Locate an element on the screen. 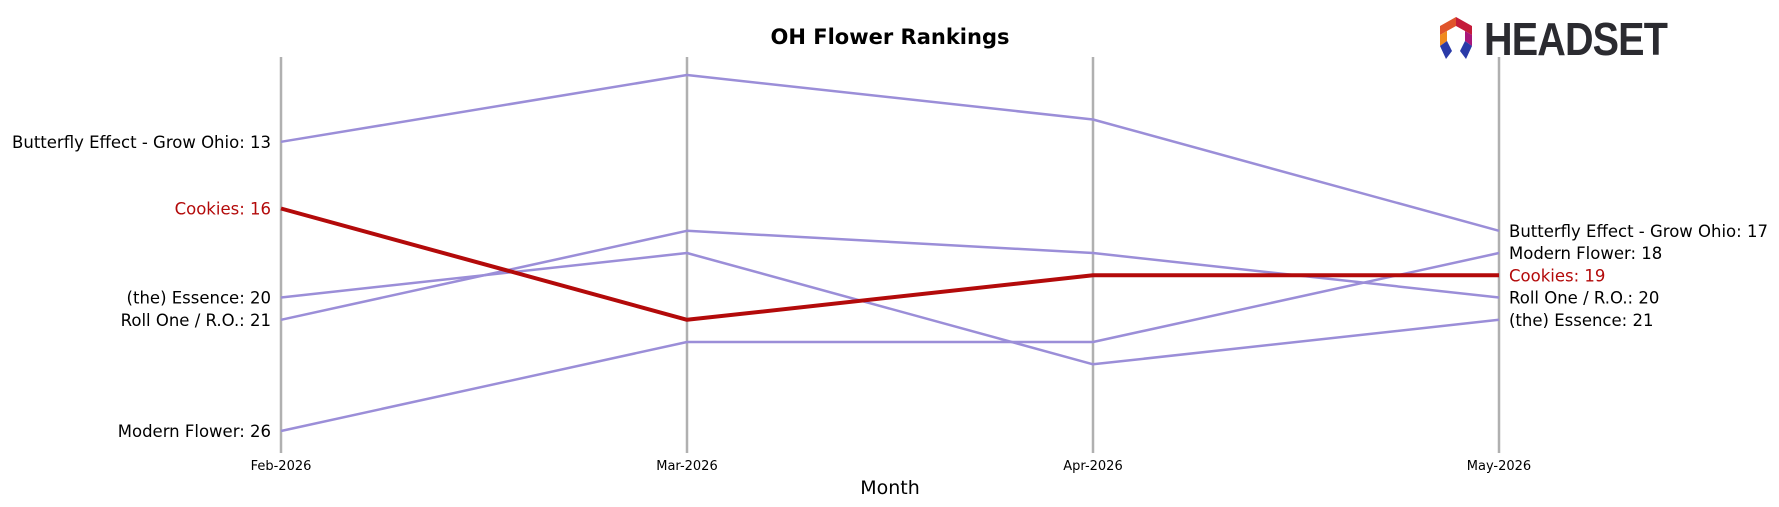 This screenshot has width=1779, height=507. start-label-modern-flower: Modern Flower: 26 is located at coordinates (194, 431).